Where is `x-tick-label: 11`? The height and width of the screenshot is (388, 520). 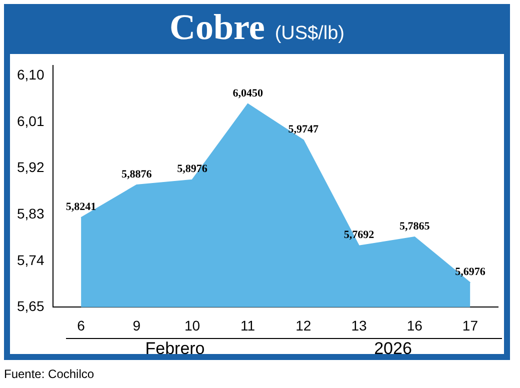
x-tick-label: 11 is located at coordinates (248, 325).